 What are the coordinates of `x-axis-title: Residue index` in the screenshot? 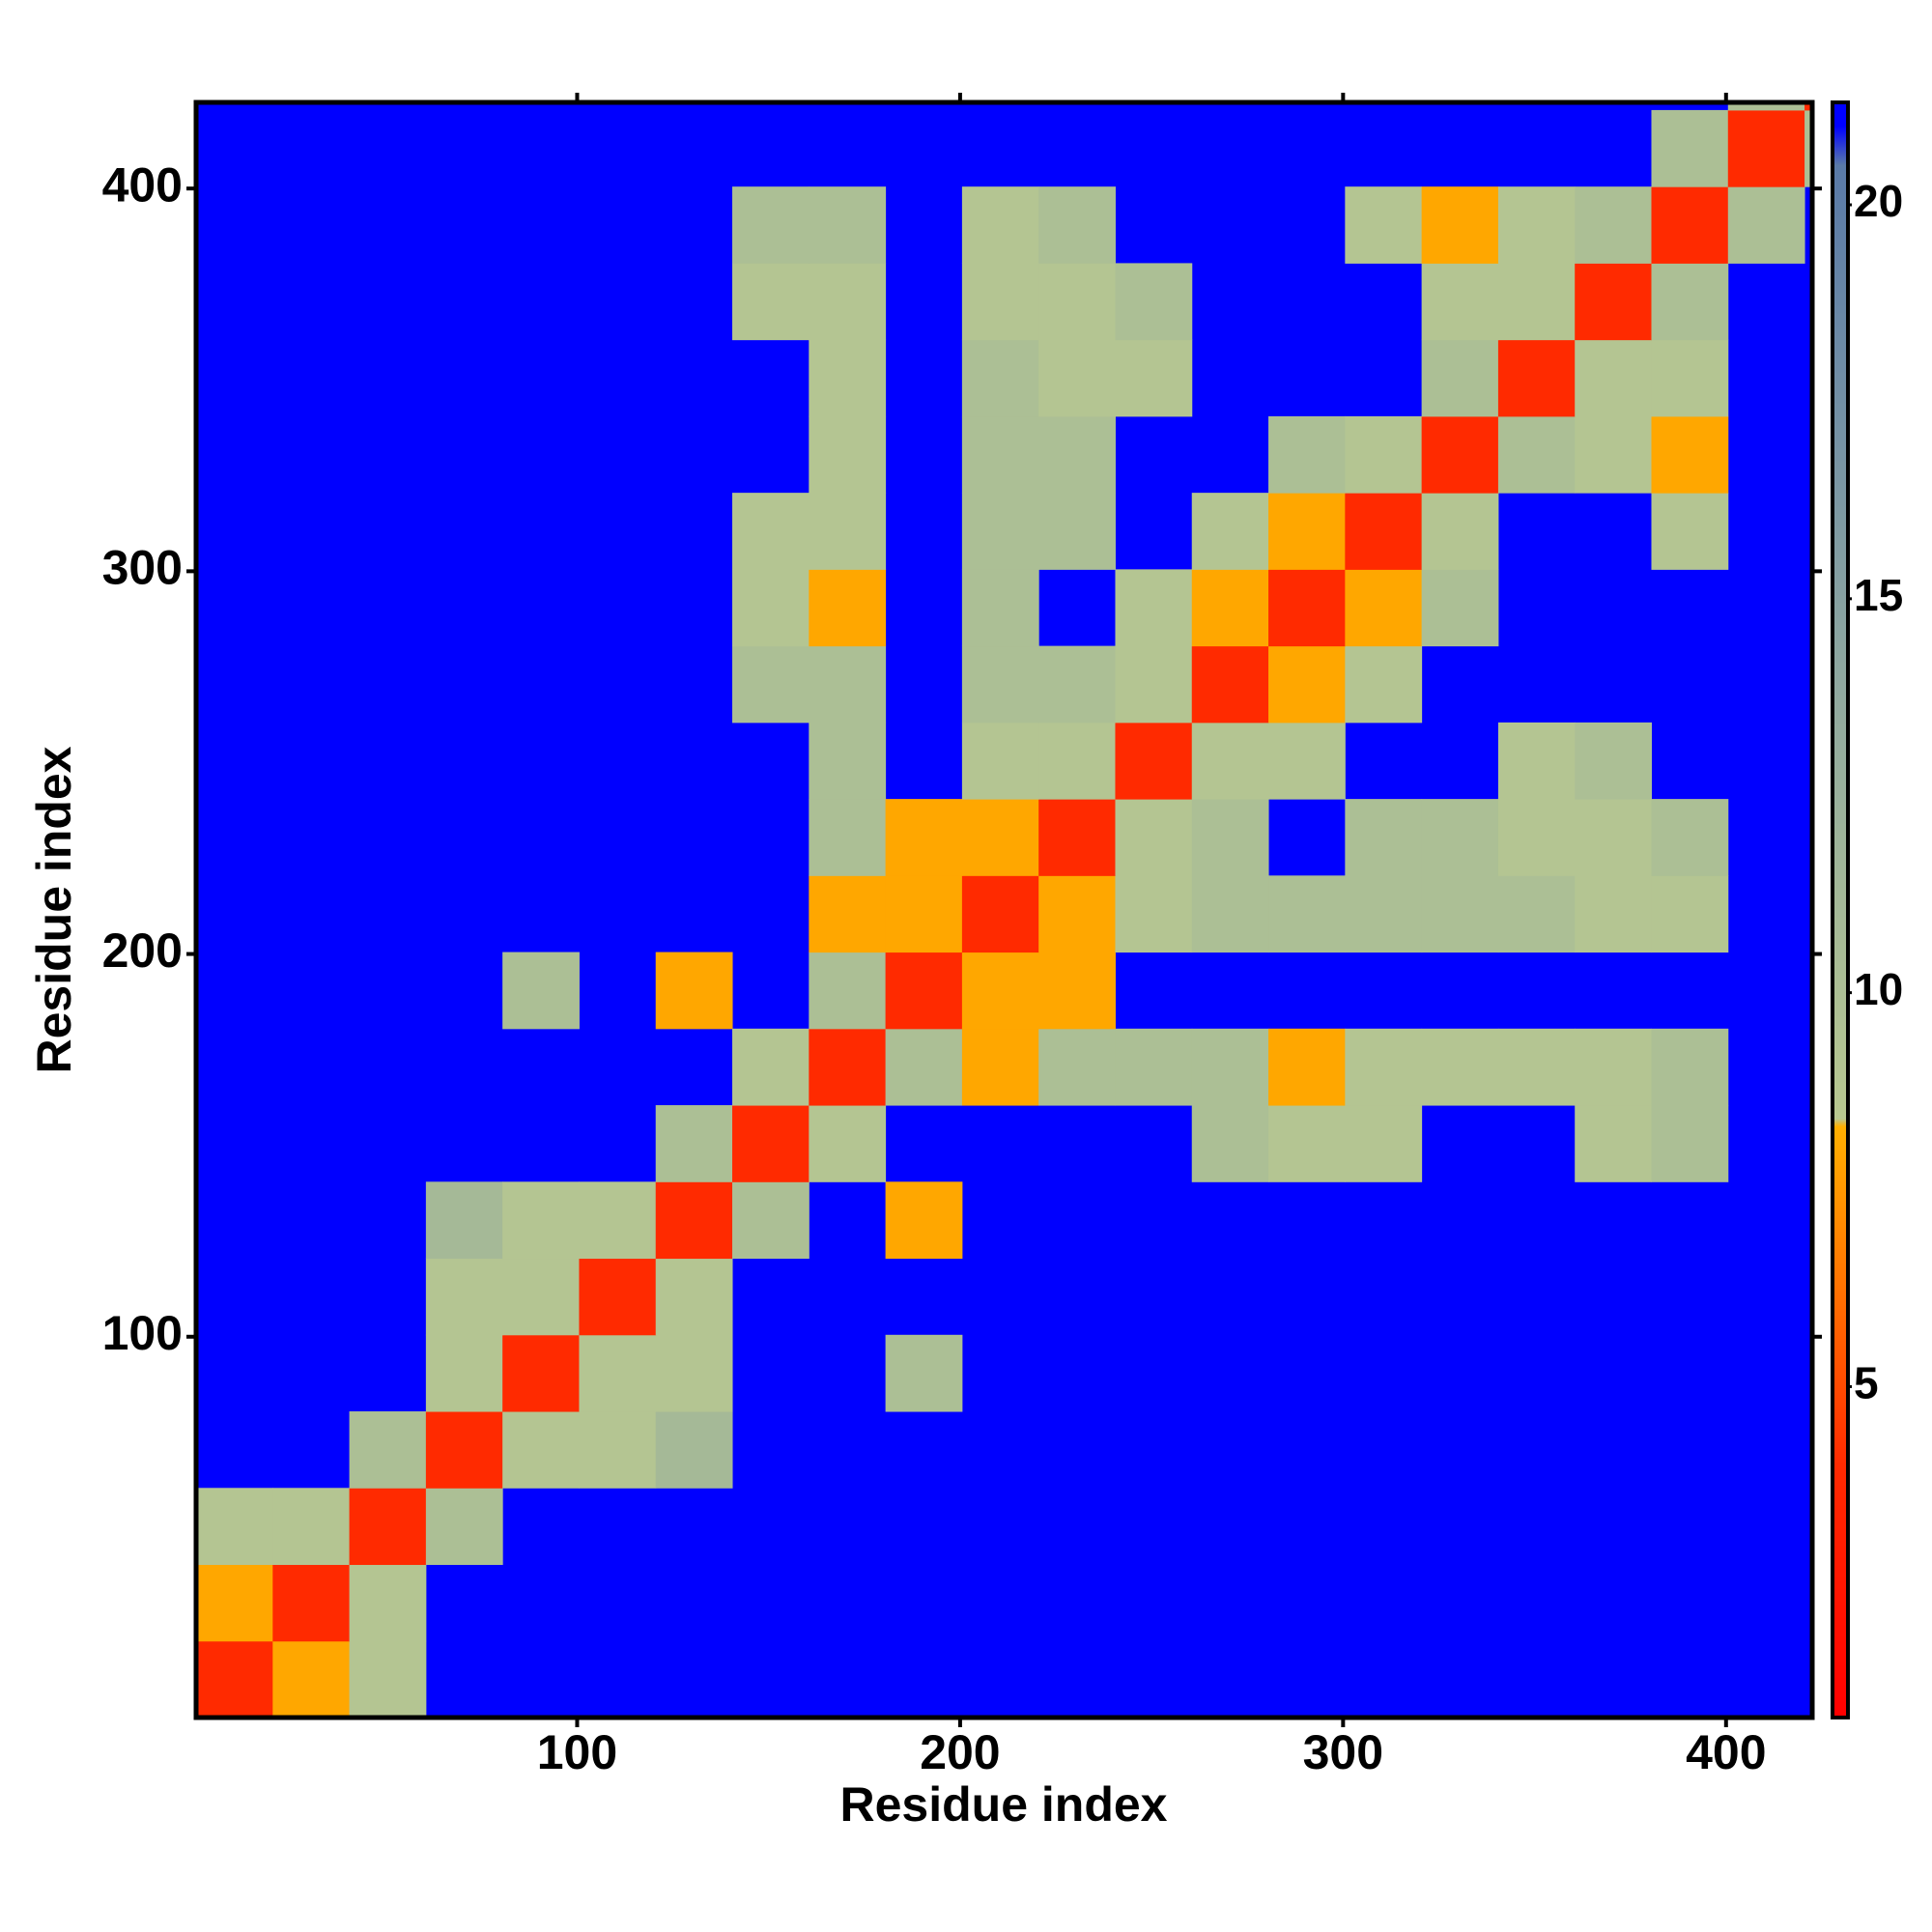 It's located at (1004, 1804).